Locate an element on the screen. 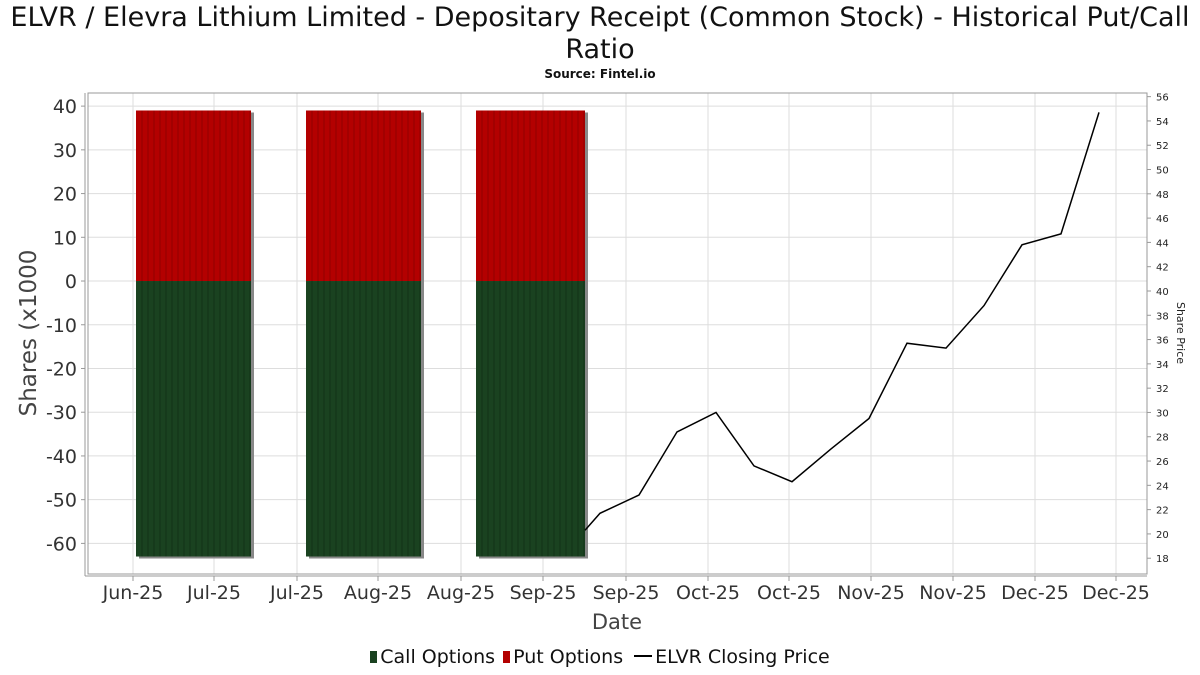 This screenshot has height=675, width=1200. legend-call: Call Options is located at coordinates (432, 657).